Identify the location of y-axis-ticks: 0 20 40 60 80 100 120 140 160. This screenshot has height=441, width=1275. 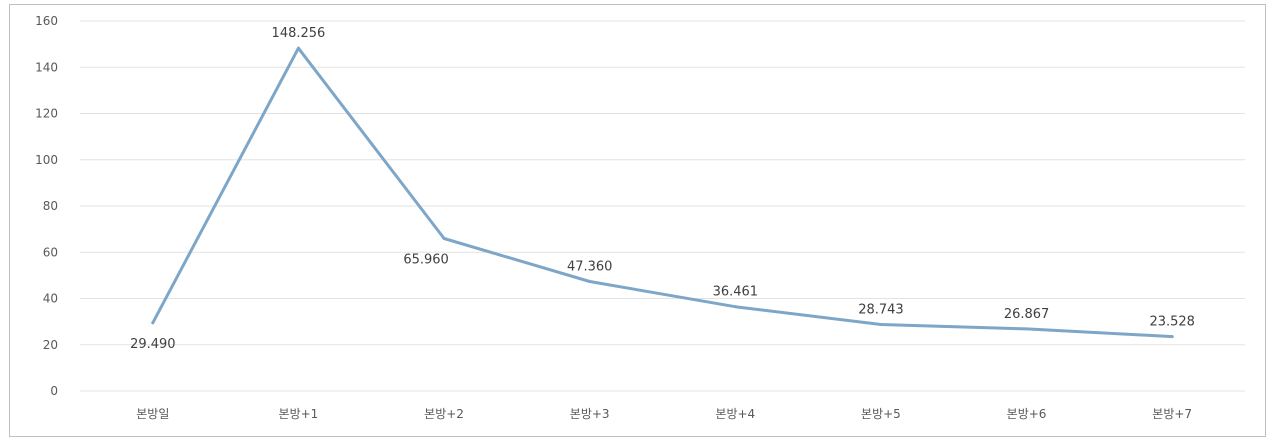
(46, 206).